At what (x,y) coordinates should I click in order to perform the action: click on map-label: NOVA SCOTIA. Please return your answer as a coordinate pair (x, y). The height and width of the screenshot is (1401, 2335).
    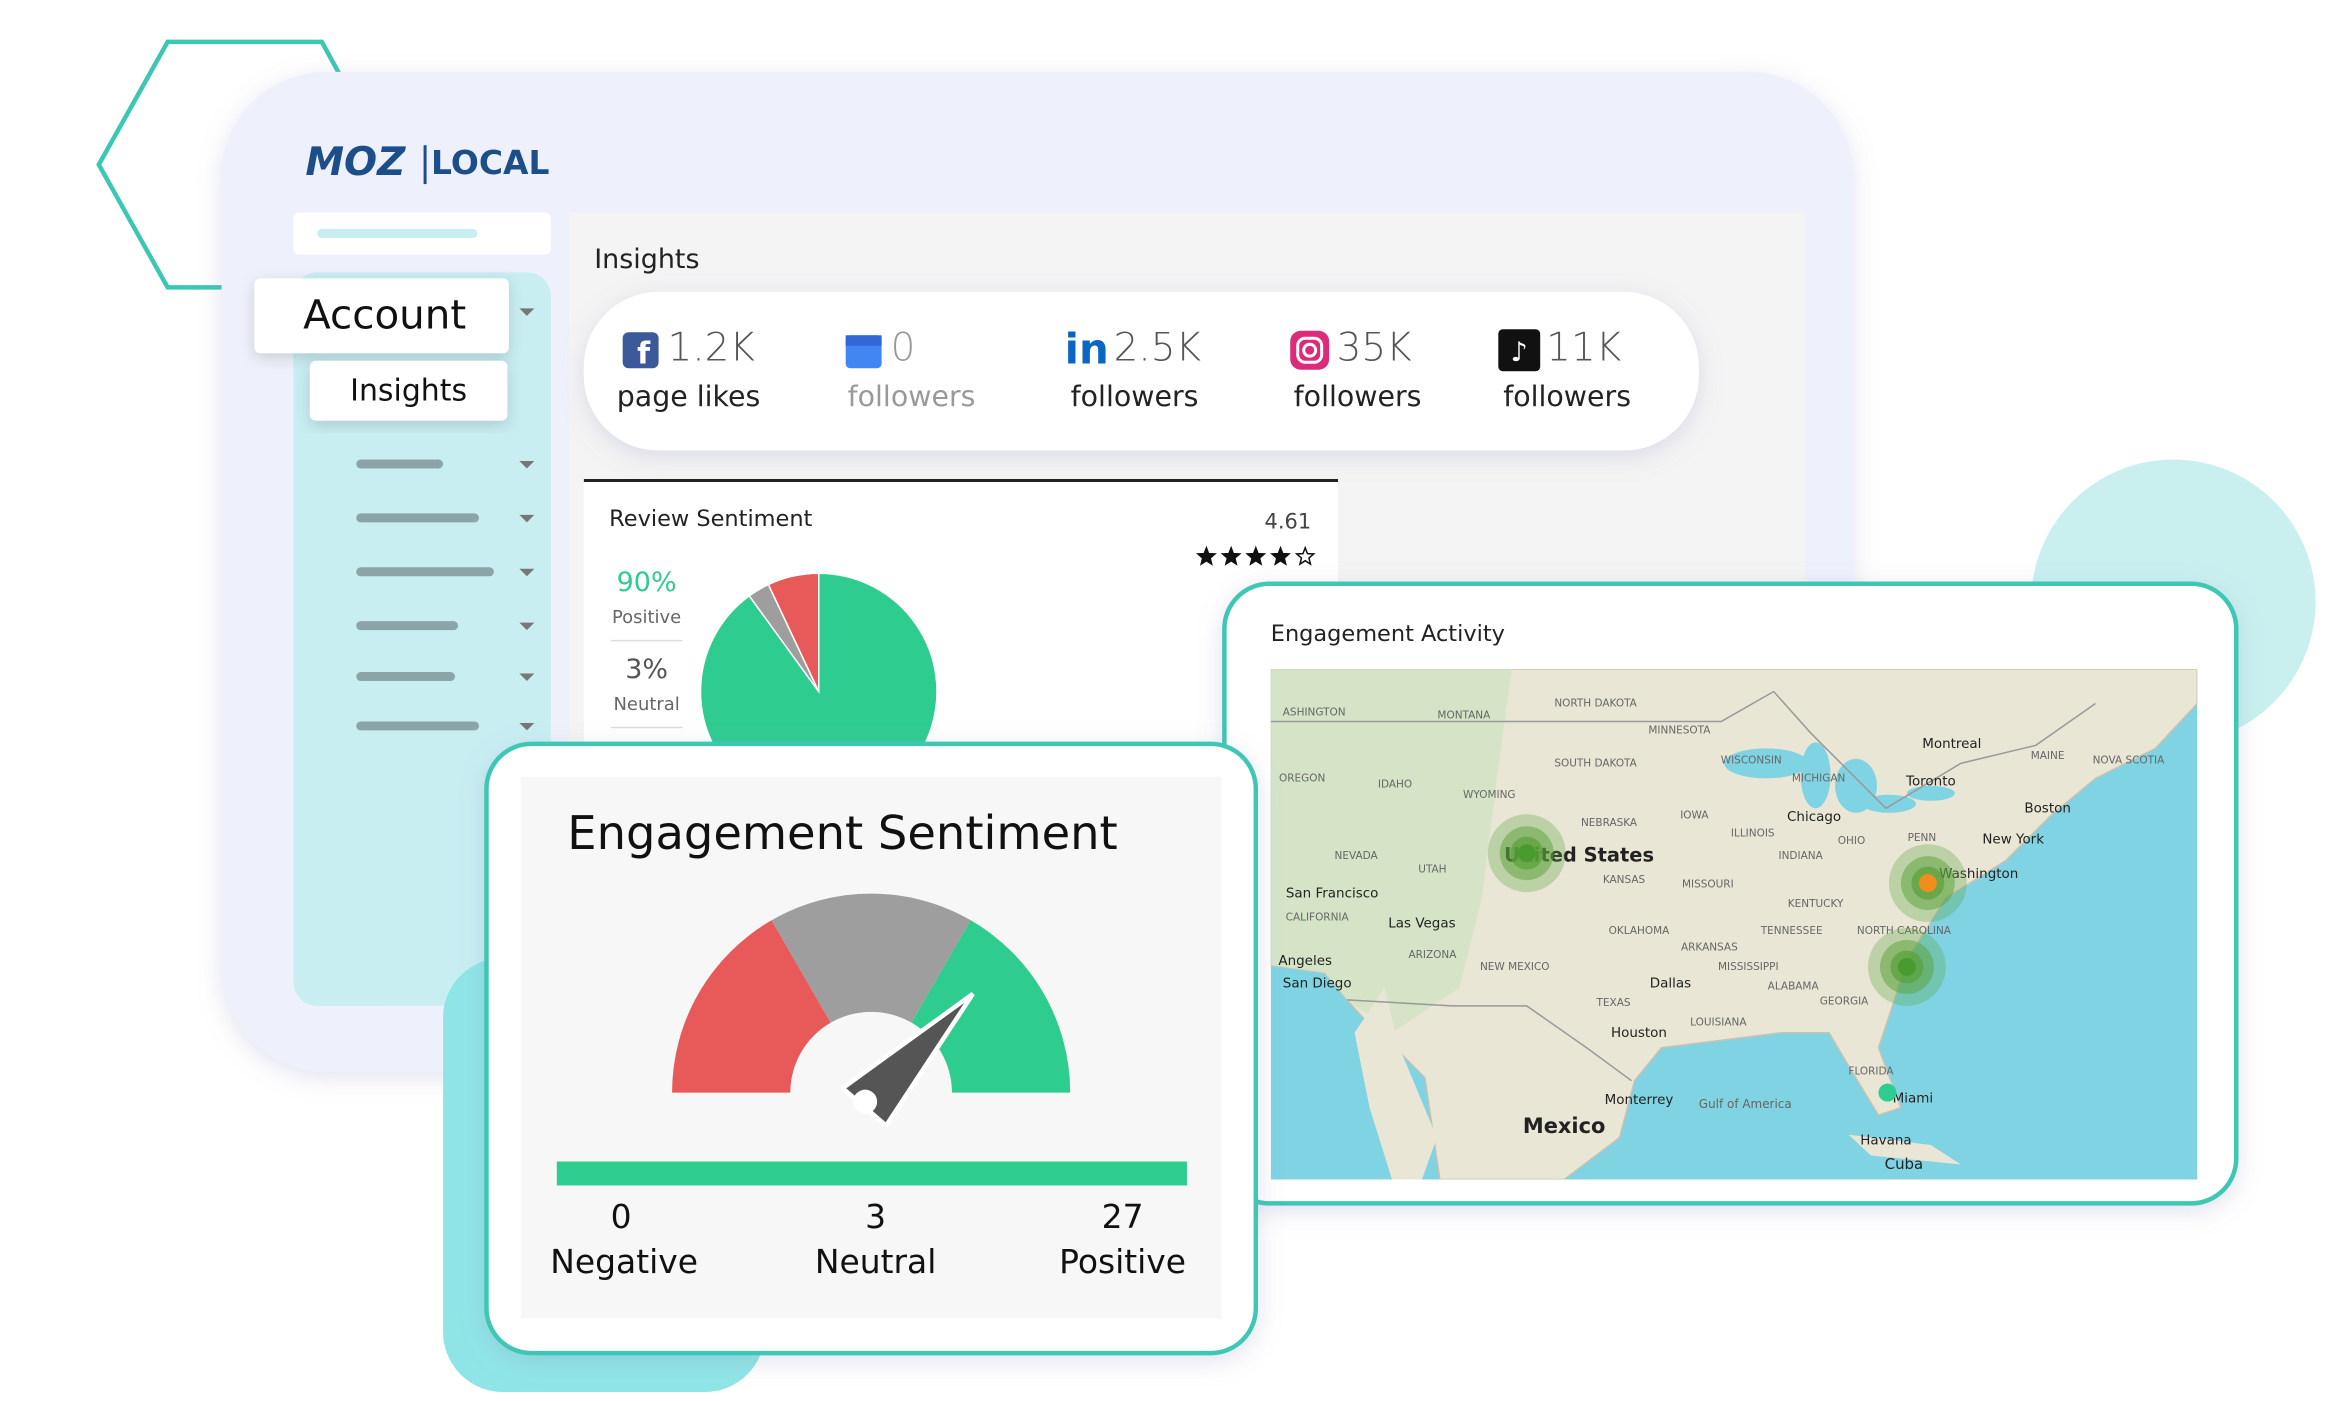
    Looking at the image, I should click on (2129, 760).